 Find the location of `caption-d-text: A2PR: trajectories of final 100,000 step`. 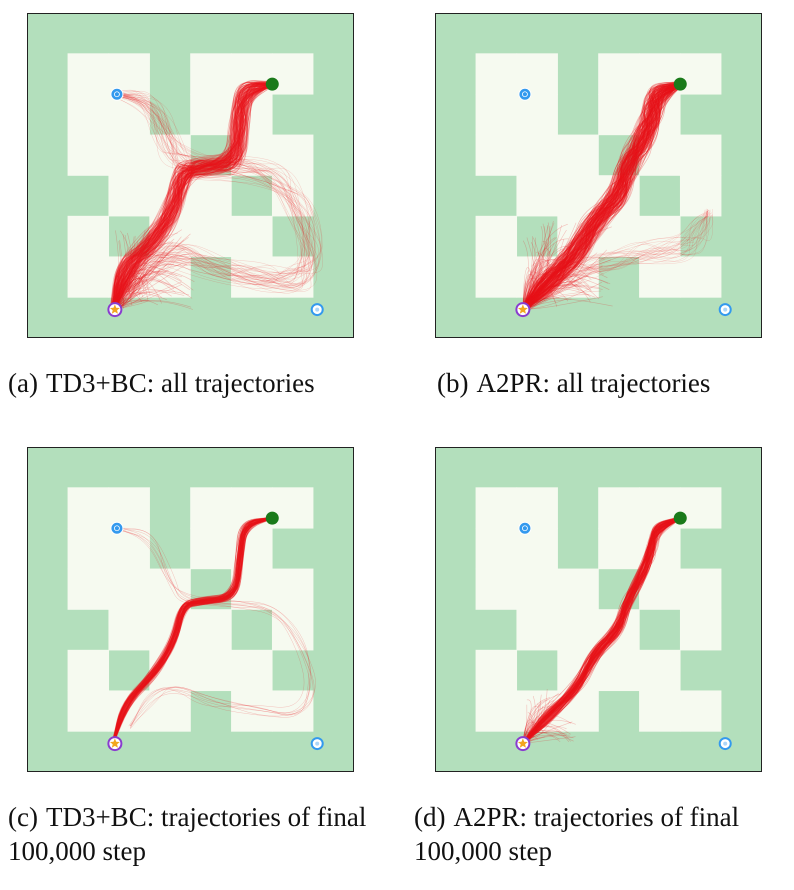

caption-d-text: A2PR: trajectories of final 100,000 step is located at coordinates (577, 834).